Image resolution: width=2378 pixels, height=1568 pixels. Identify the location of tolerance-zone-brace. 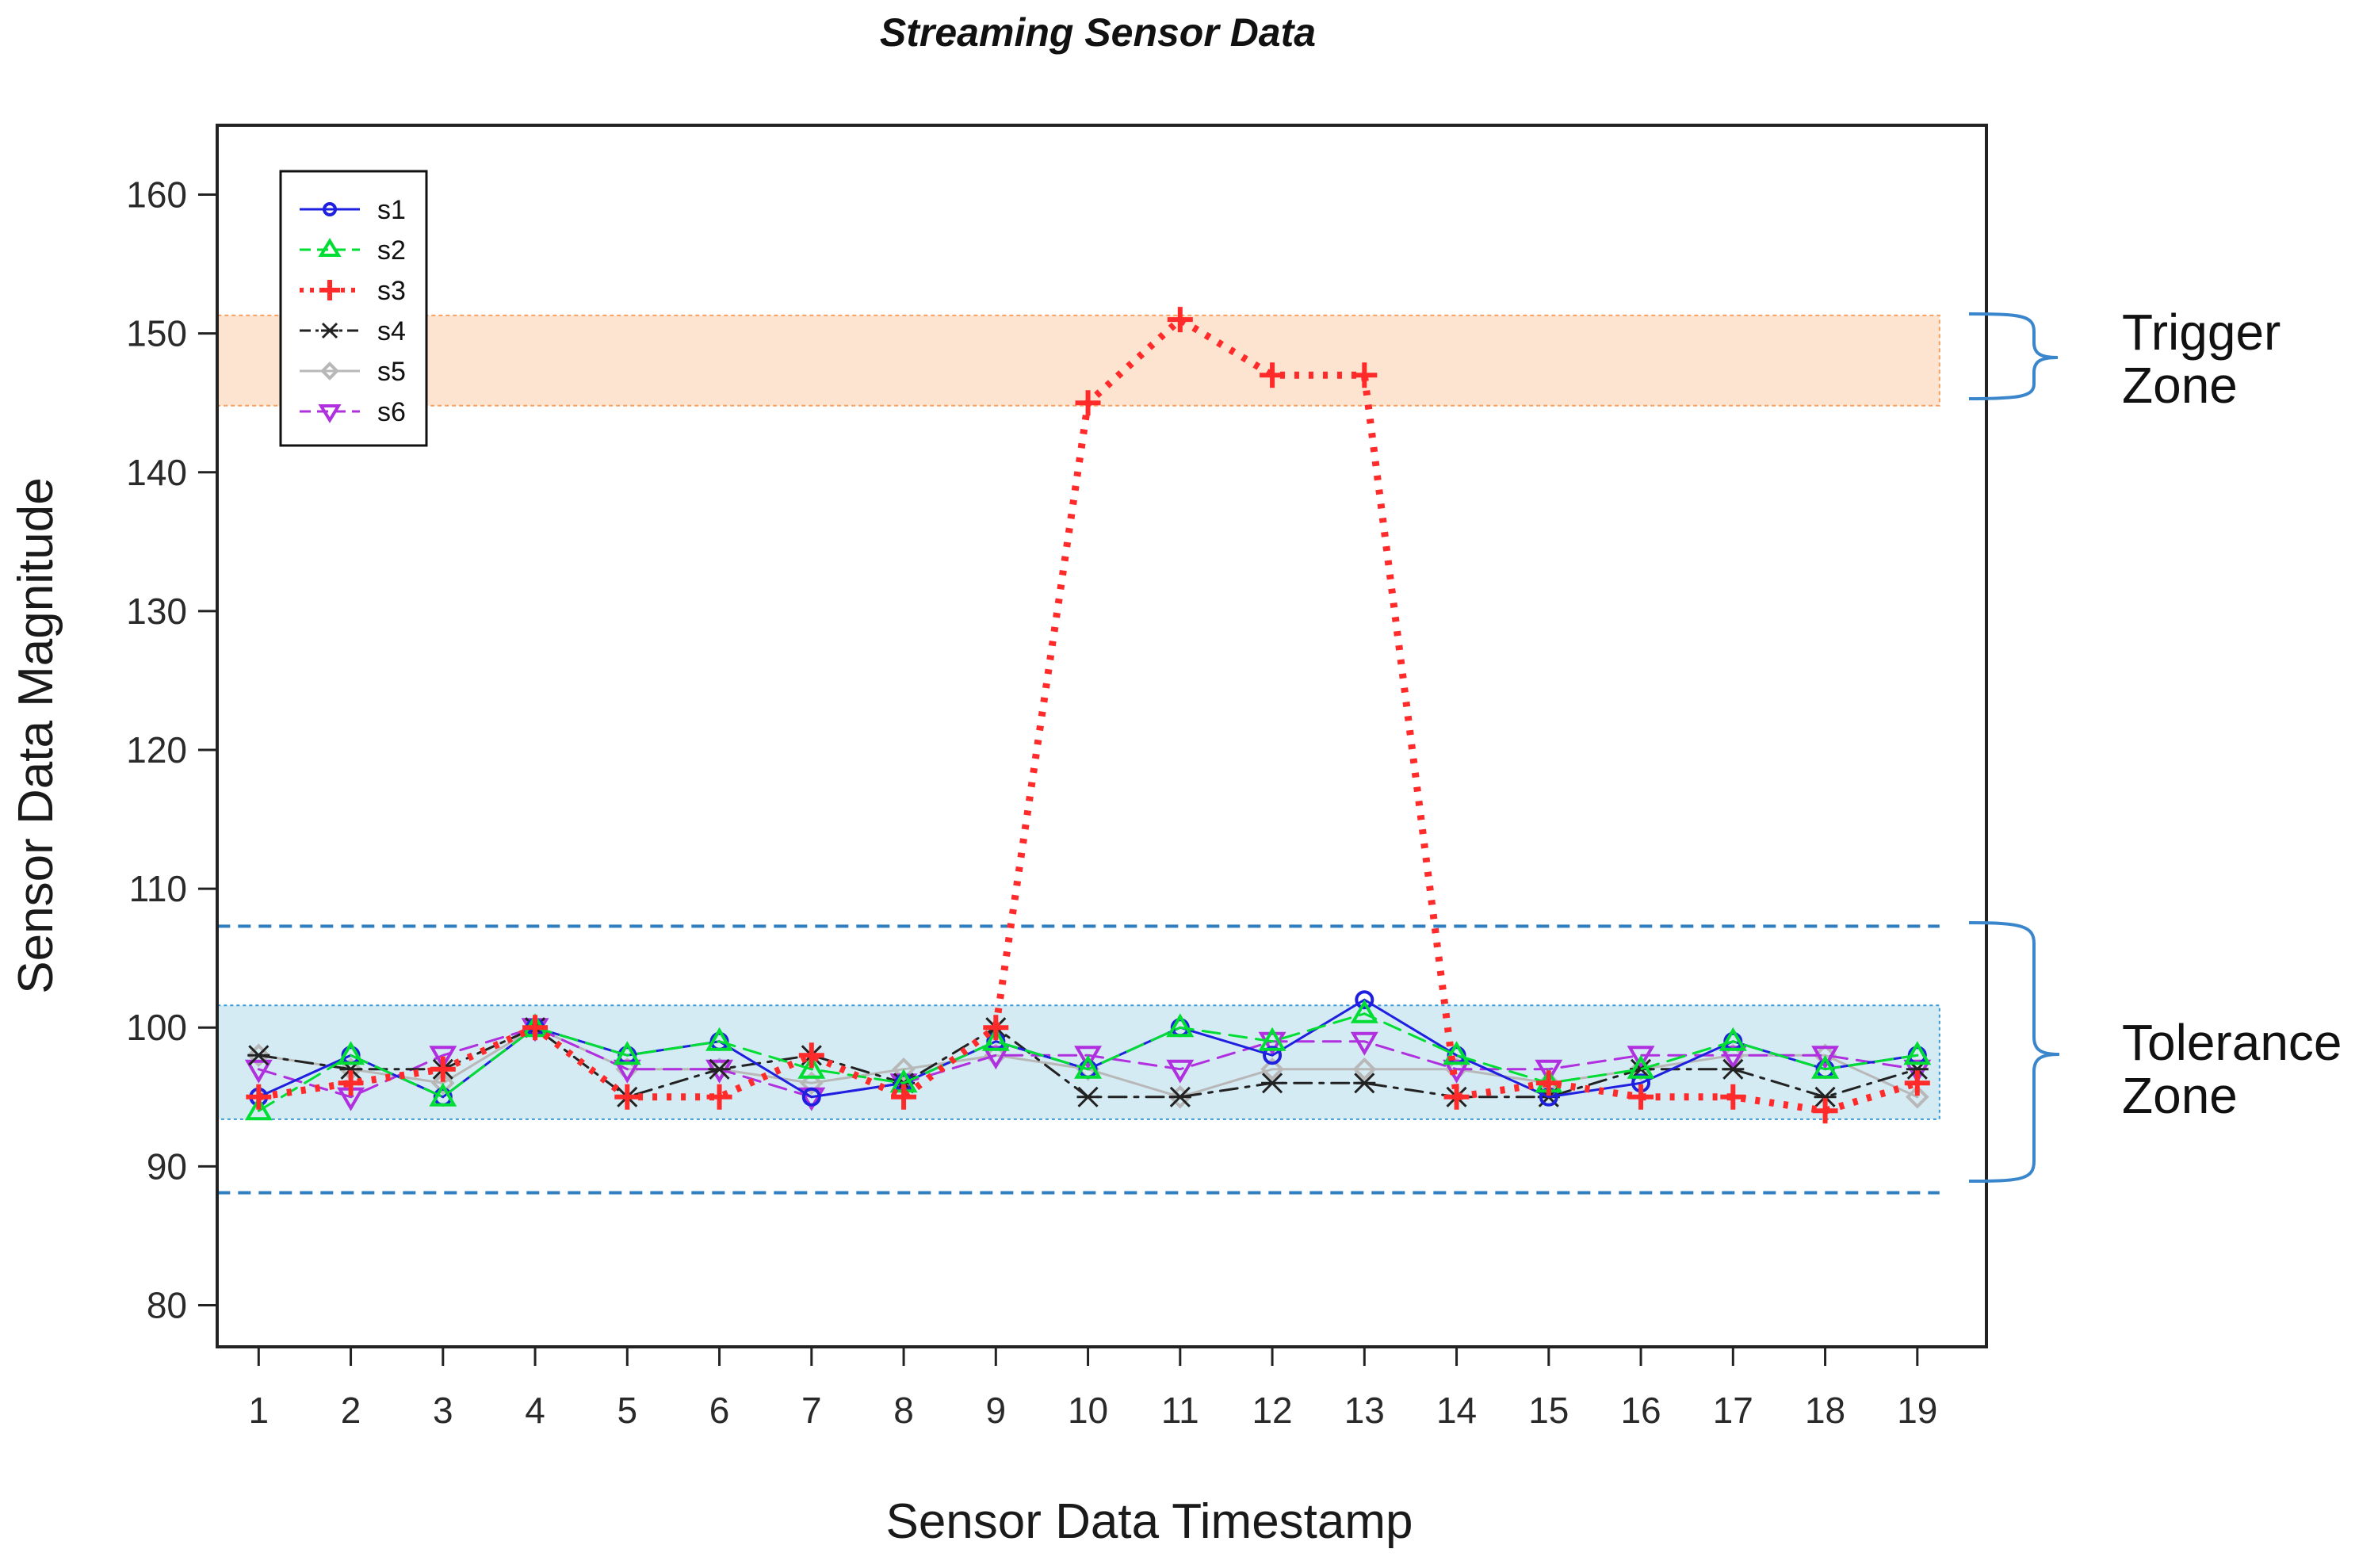
(2014, 1052).